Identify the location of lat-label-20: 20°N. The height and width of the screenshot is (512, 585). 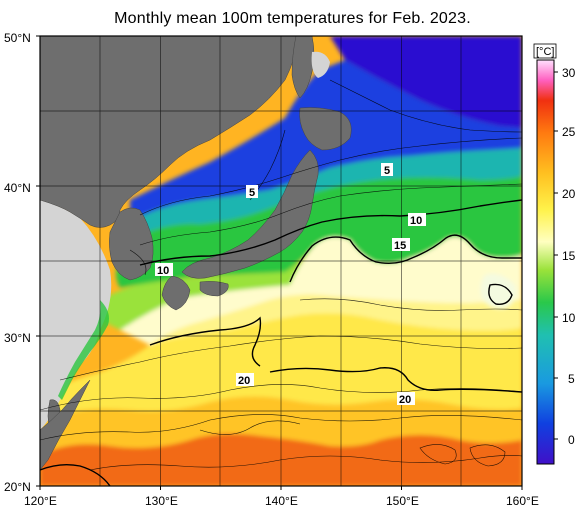
(17, 487).